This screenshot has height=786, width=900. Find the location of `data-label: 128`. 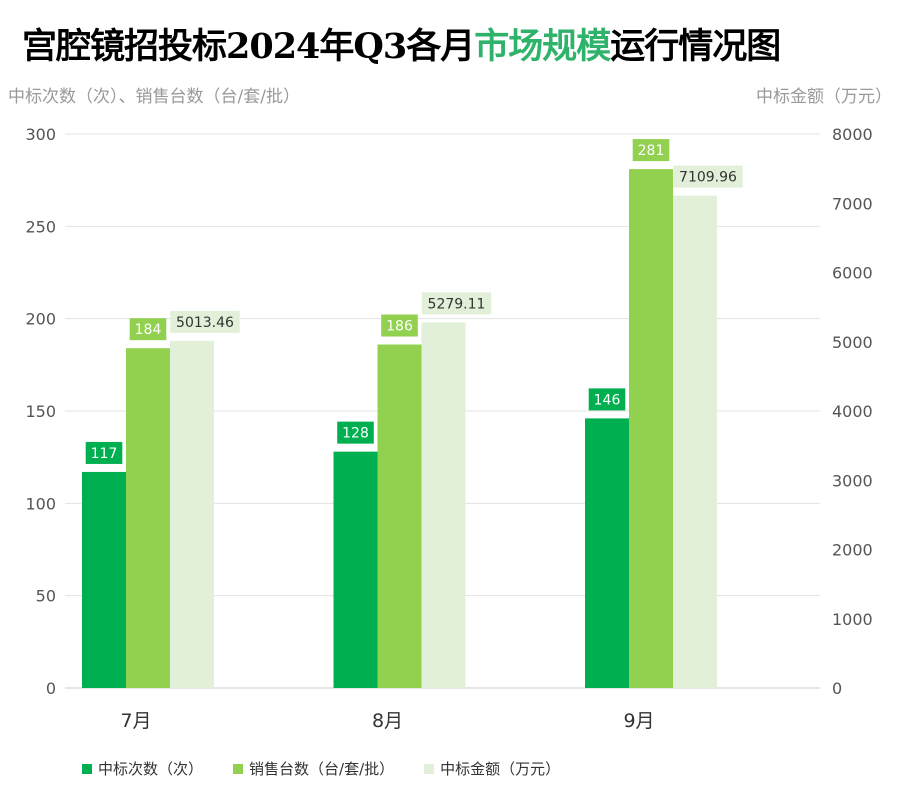

data-label: 128 is located at coordinates (355, 434).